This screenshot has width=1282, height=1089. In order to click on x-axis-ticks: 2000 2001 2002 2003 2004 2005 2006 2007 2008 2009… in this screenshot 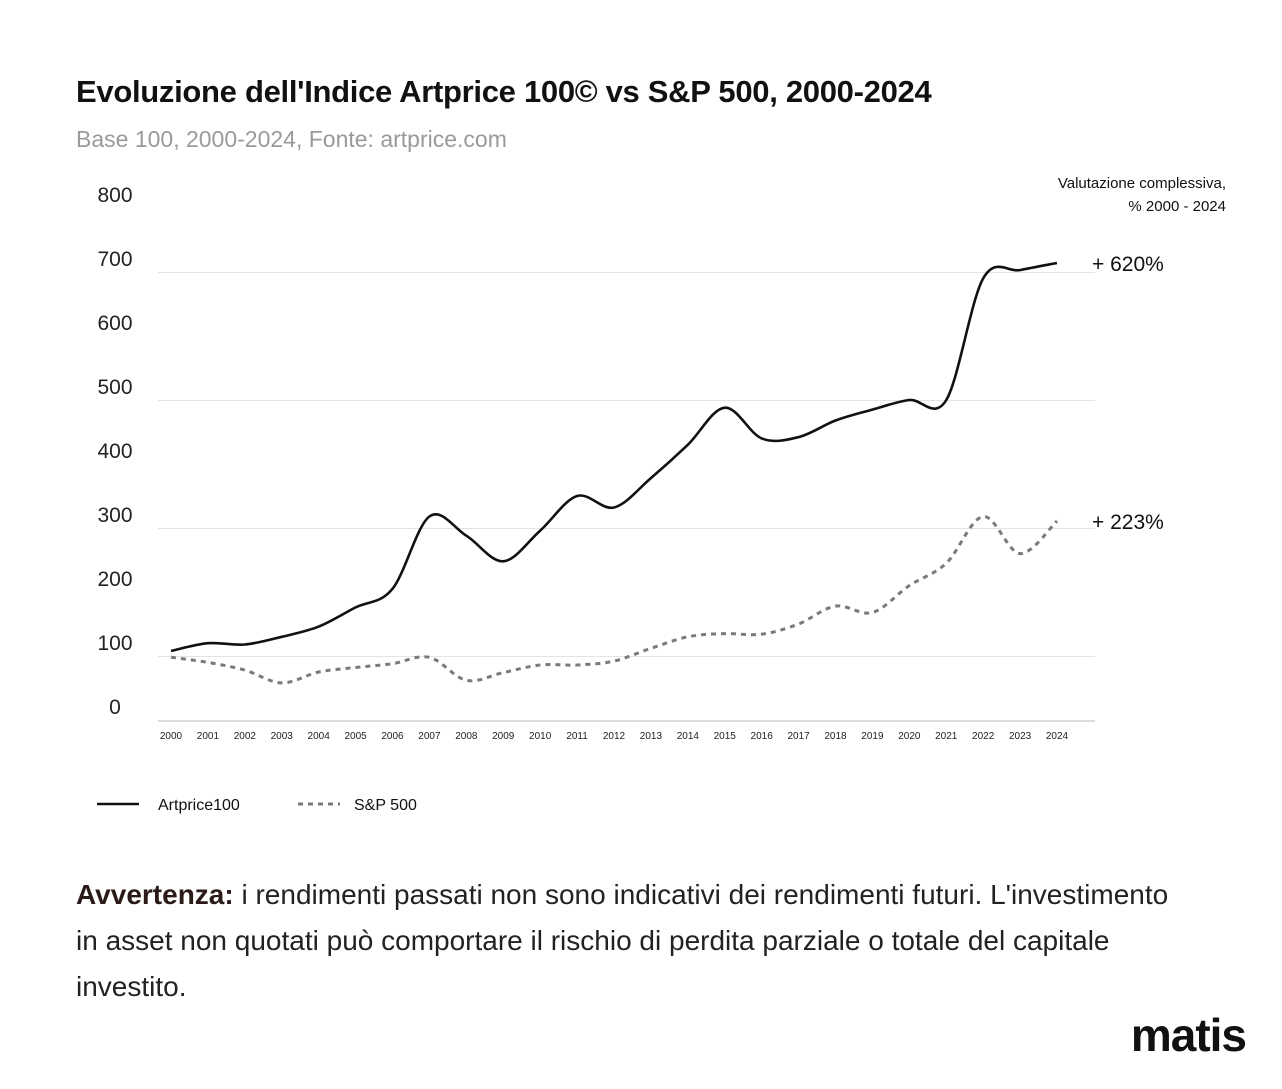, I will do `click(614, 736)`.